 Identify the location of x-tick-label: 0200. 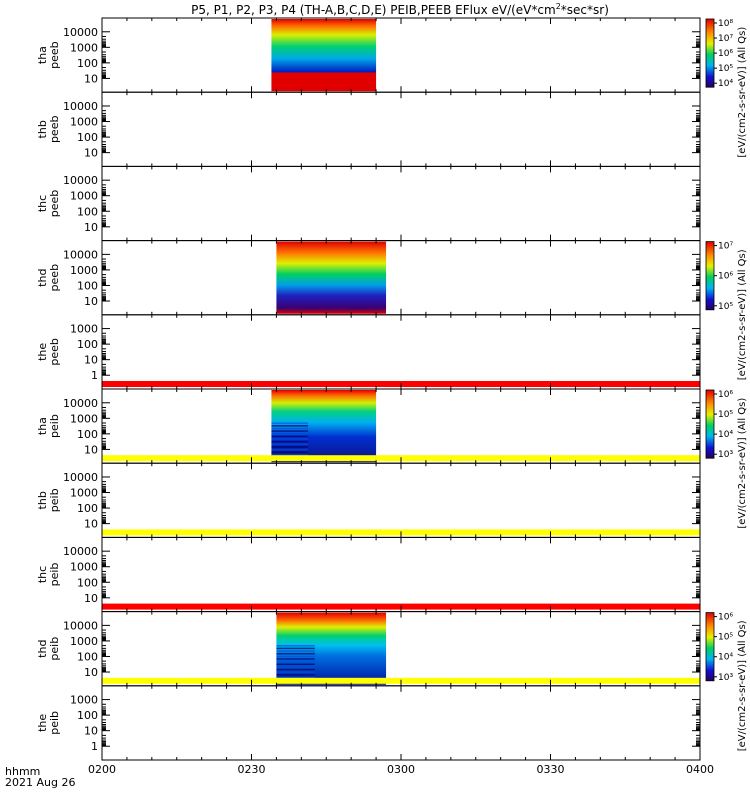
(102, 769).